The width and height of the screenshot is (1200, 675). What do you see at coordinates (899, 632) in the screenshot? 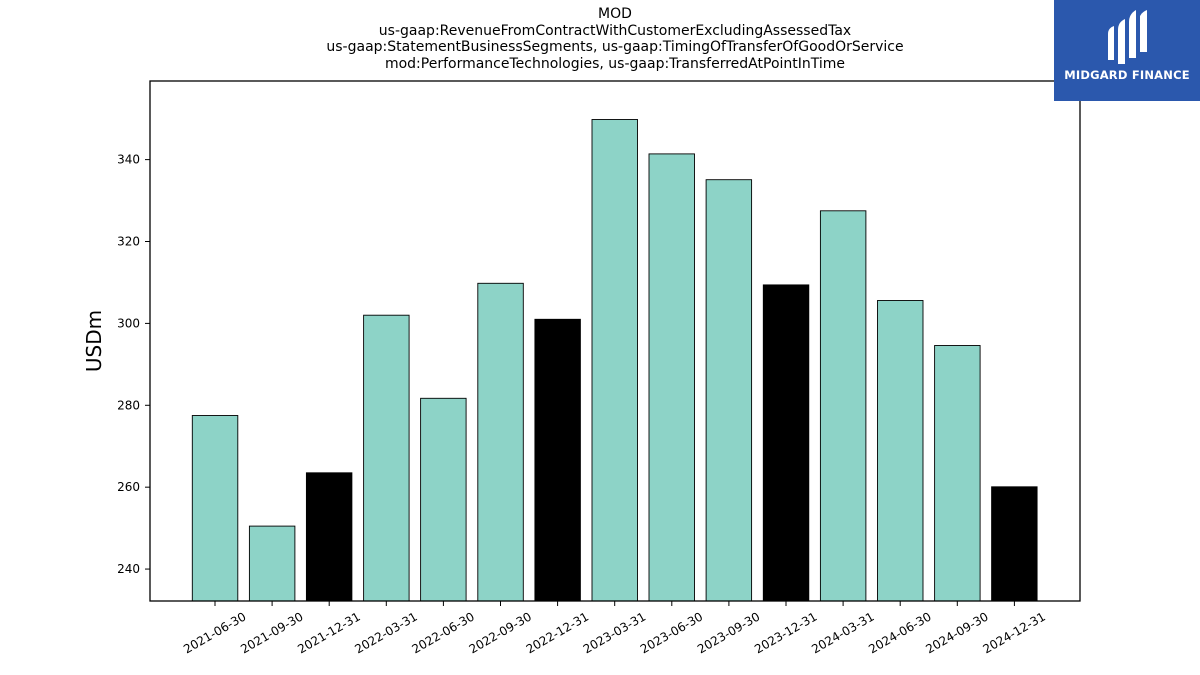
I see `x-tick-label: 2024-06-30` at bounding box center [899, 632].